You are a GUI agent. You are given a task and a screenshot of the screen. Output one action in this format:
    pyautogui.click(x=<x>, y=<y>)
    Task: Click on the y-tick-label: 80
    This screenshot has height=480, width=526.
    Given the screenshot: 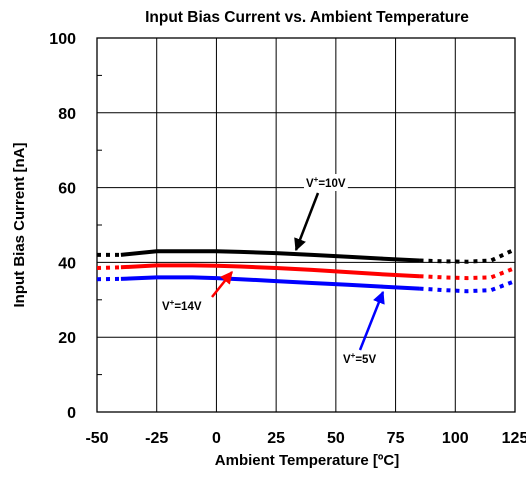 What is the action you would take?
    pyautogui.click(x=67, y=114)
    